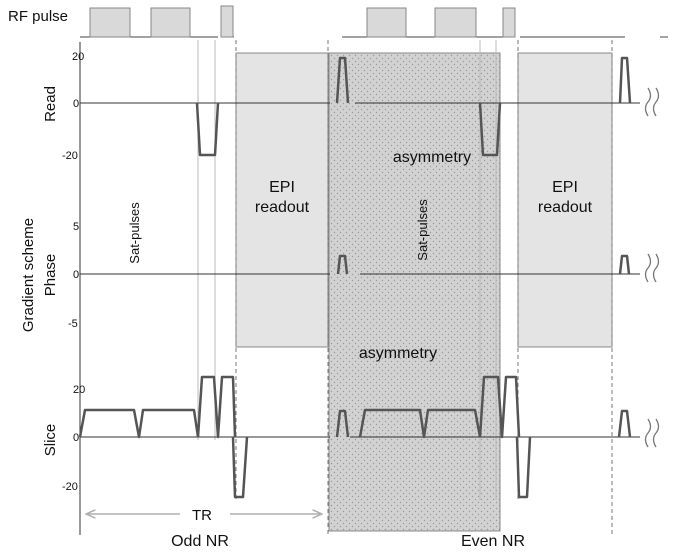 The width and height of the screenshot is (683, 552). What do you see at coordinates (50, 275) in the screenshot?
I see `phase-axis-label: Phase` at bounding box center [50, 275].